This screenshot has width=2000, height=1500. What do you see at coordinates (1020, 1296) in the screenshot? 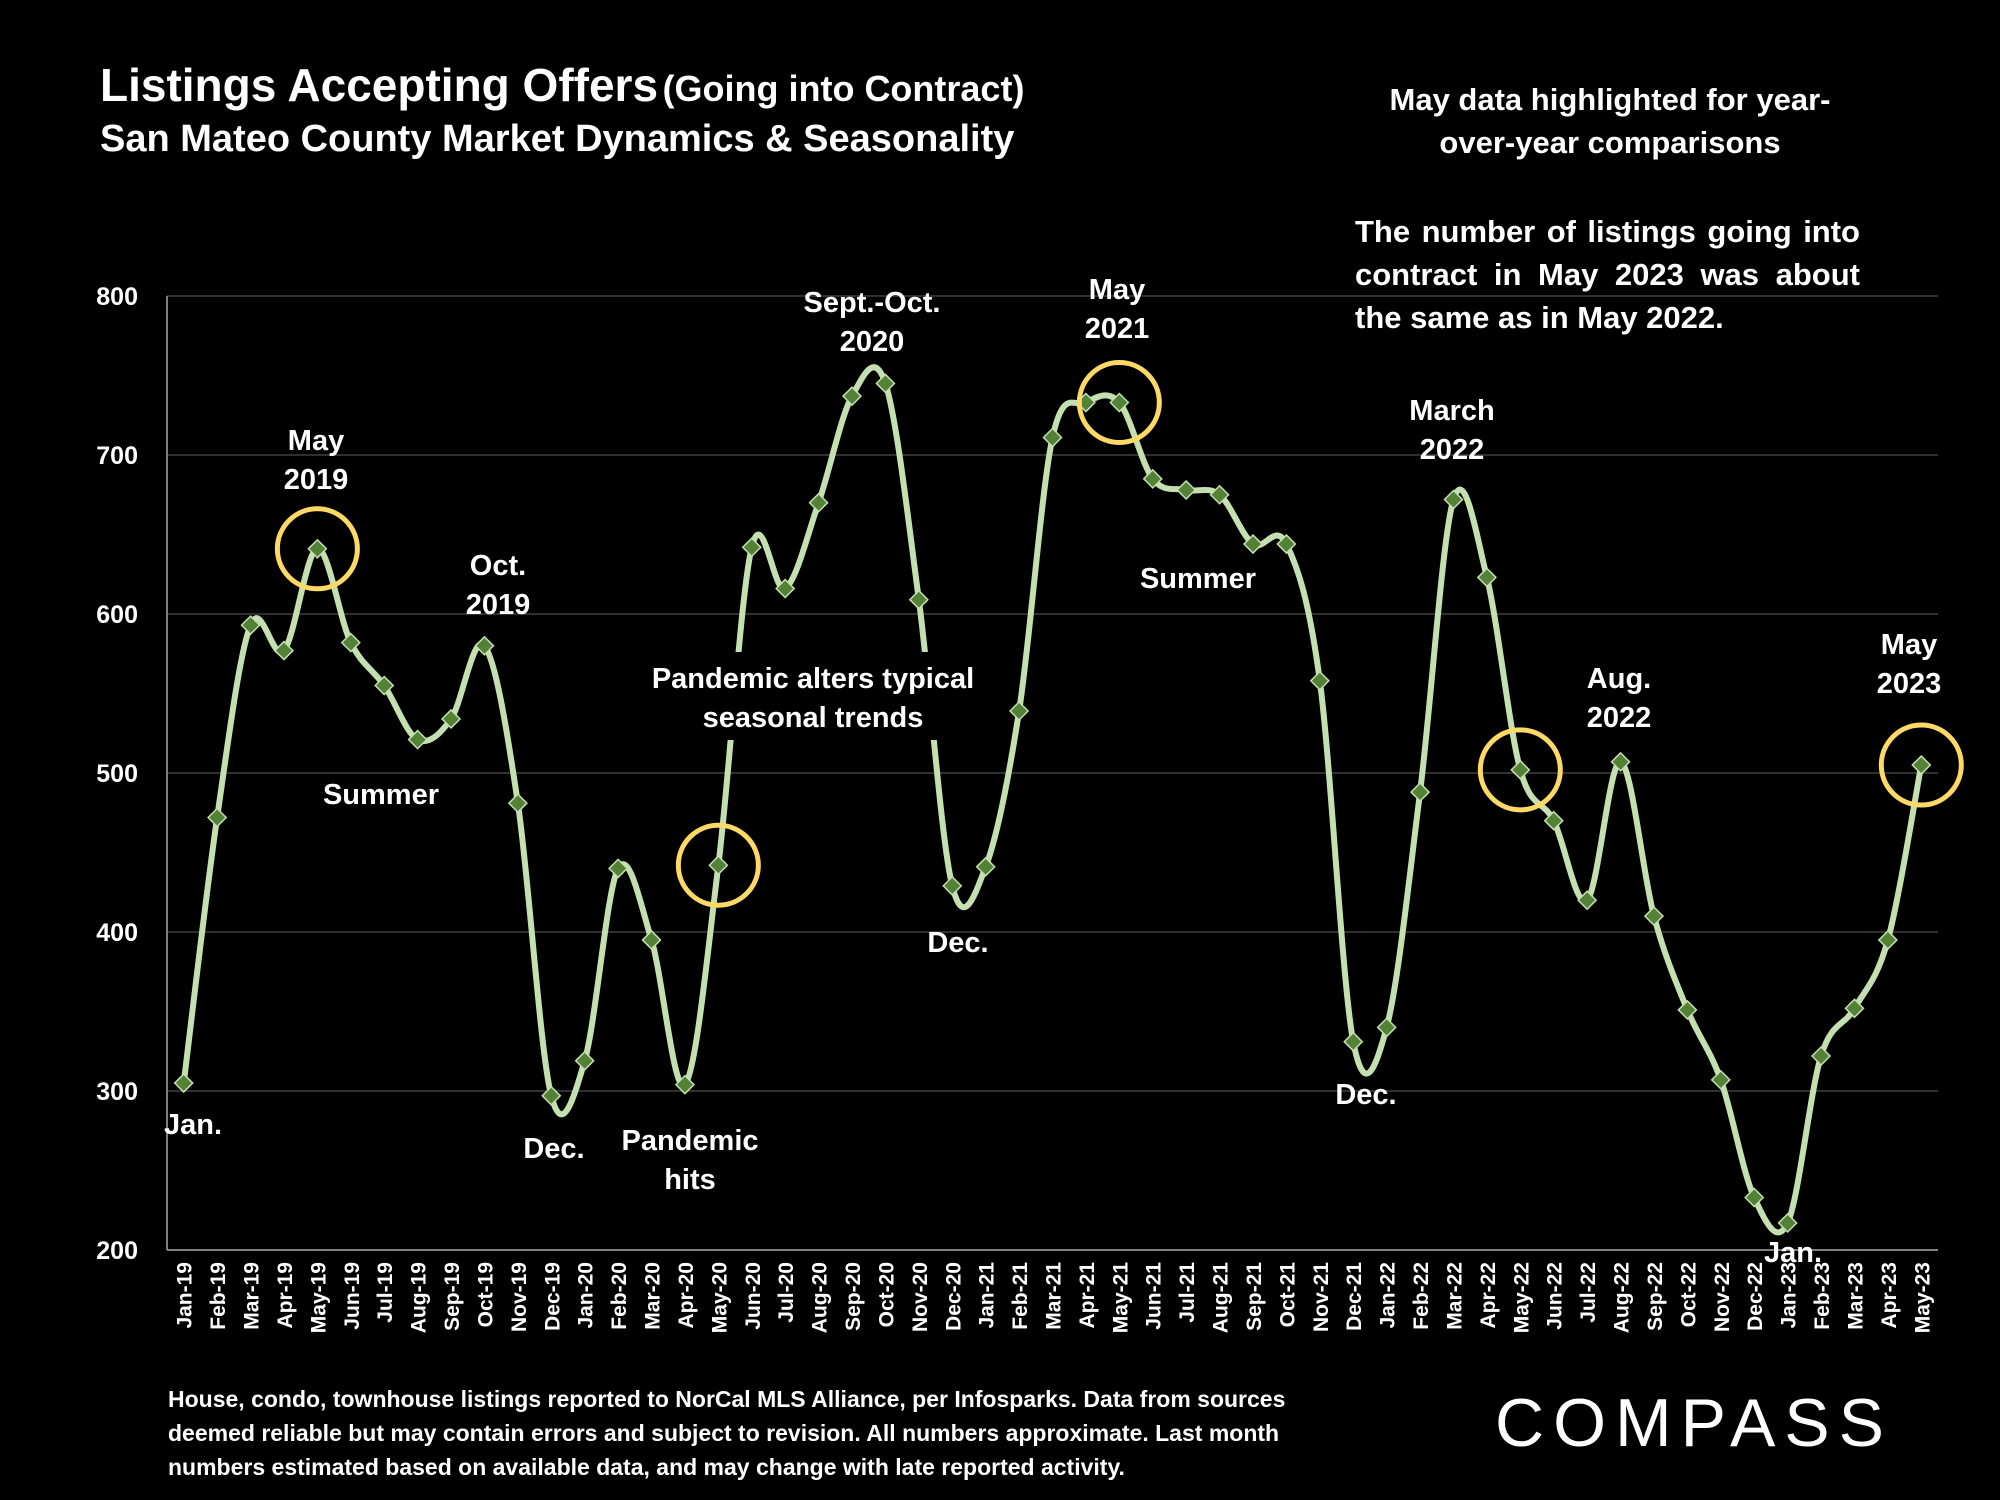
I see `x-tick-label: Feb-21` at bounding box center [1020, 1296].